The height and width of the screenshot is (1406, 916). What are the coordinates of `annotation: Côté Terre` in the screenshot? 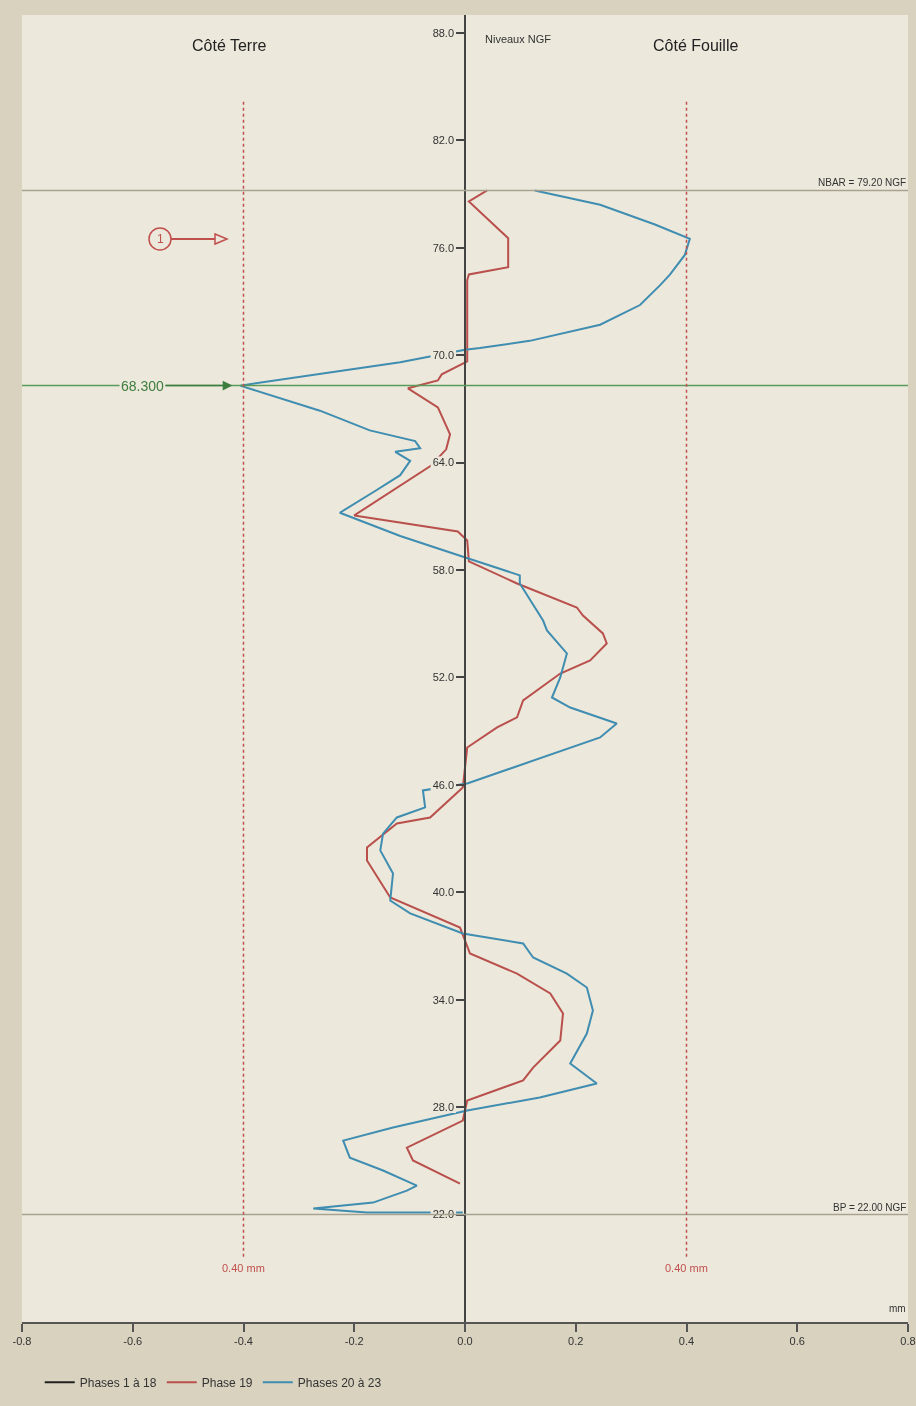 It's located at (229, 45).